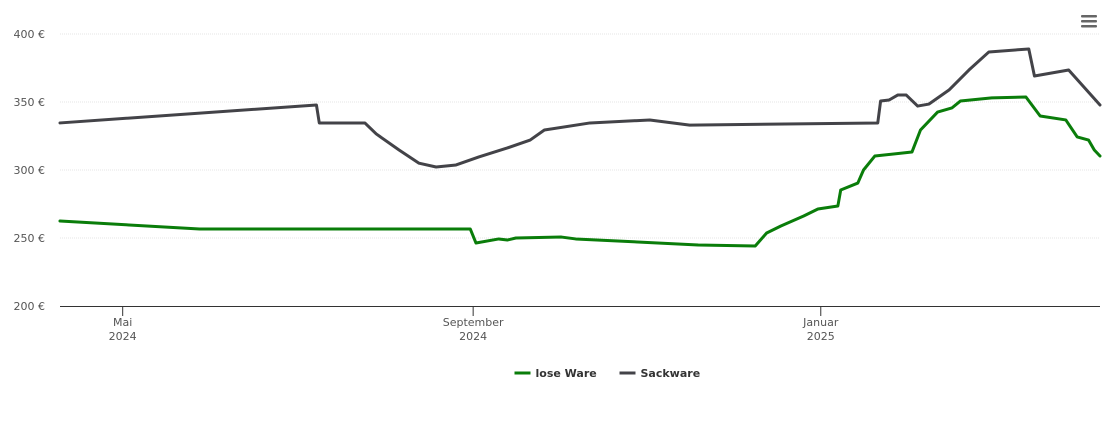  What do you see at coordinates (30, 238) in the screenshot?
I see `y-tick-label: 250 €` at bounding box center [30, 238].